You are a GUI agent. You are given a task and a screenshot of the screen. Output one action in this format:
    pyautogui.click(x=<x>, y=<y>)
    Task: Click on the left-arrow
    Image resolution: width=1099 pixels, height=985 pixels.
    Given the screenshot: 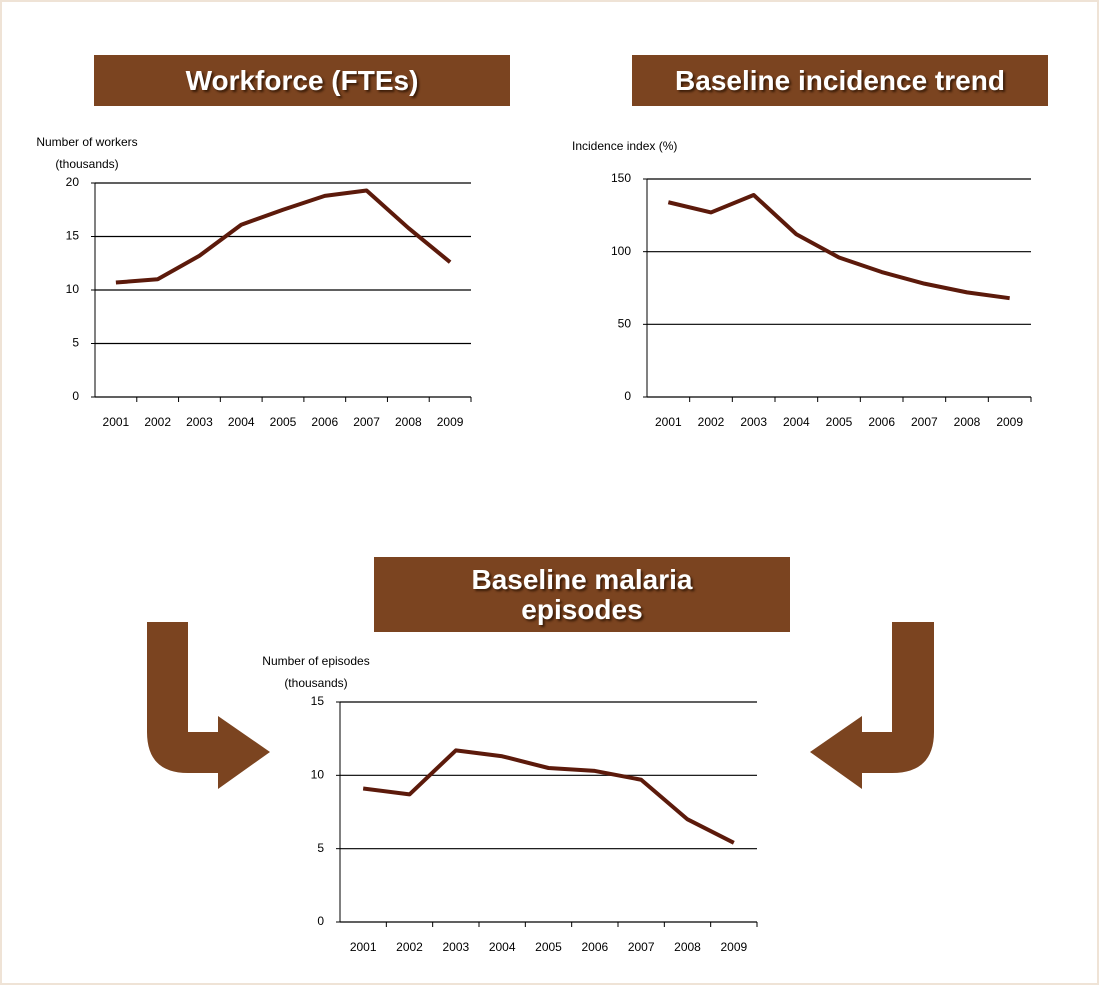 What is the action you would take?
    pyautogui.click(x=208, y=705)
    